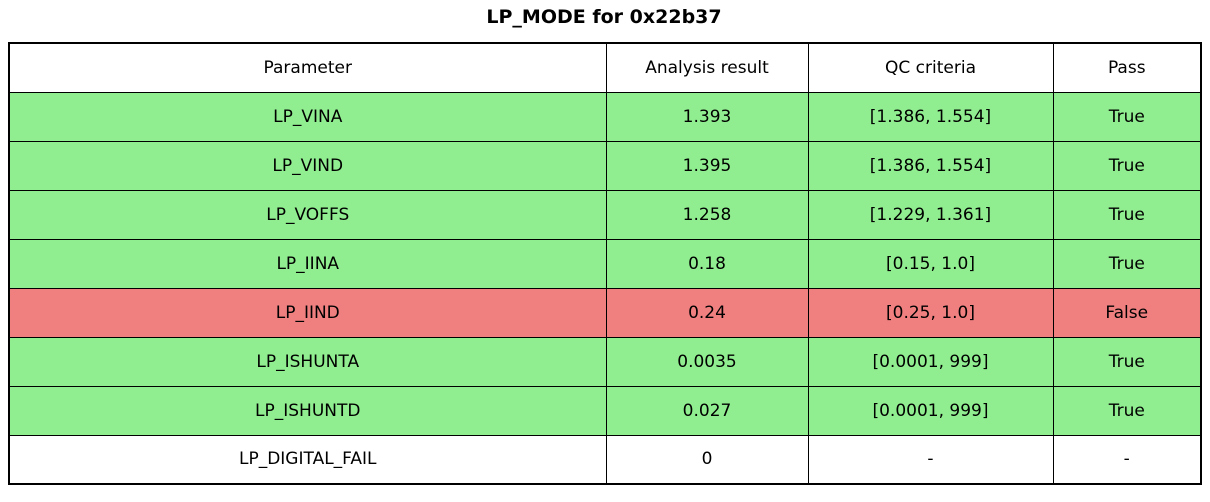  What do you see at coordinates (707, 214) in the screenshot?
I see `cell-analysis-result: 1.258` at bounding box center [707, 214].